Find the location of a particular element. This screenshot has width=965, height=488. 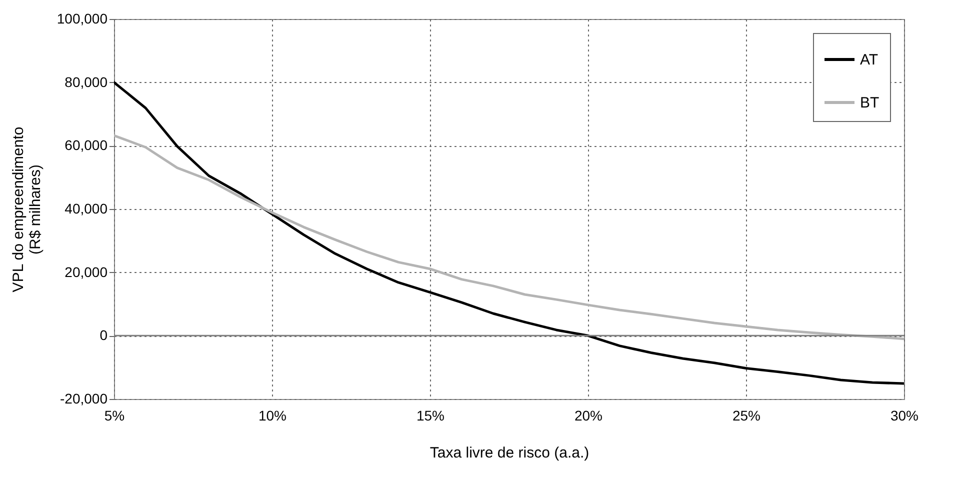

y-tick-label: 80,000 is located at coordinates (86, 82).